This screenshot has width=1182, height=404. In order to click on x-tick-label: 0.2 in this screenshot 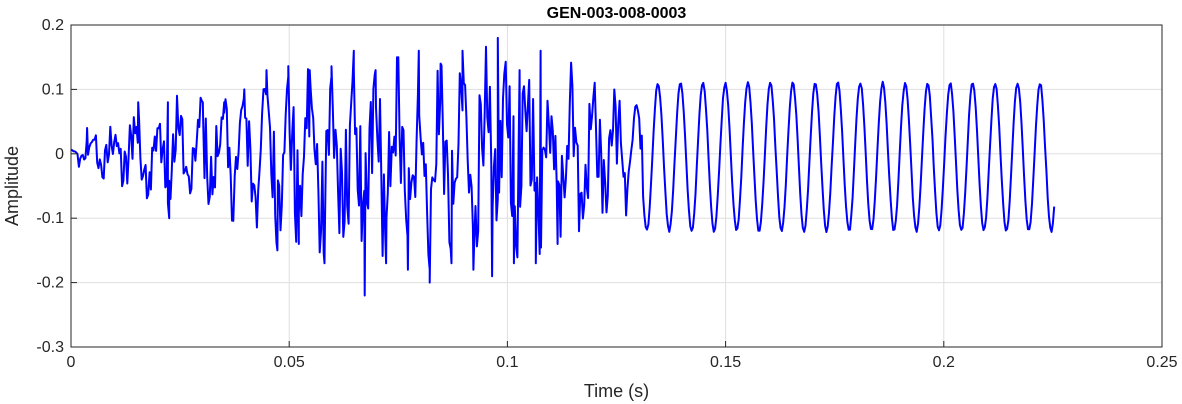, I will do `click(944, 362)`.